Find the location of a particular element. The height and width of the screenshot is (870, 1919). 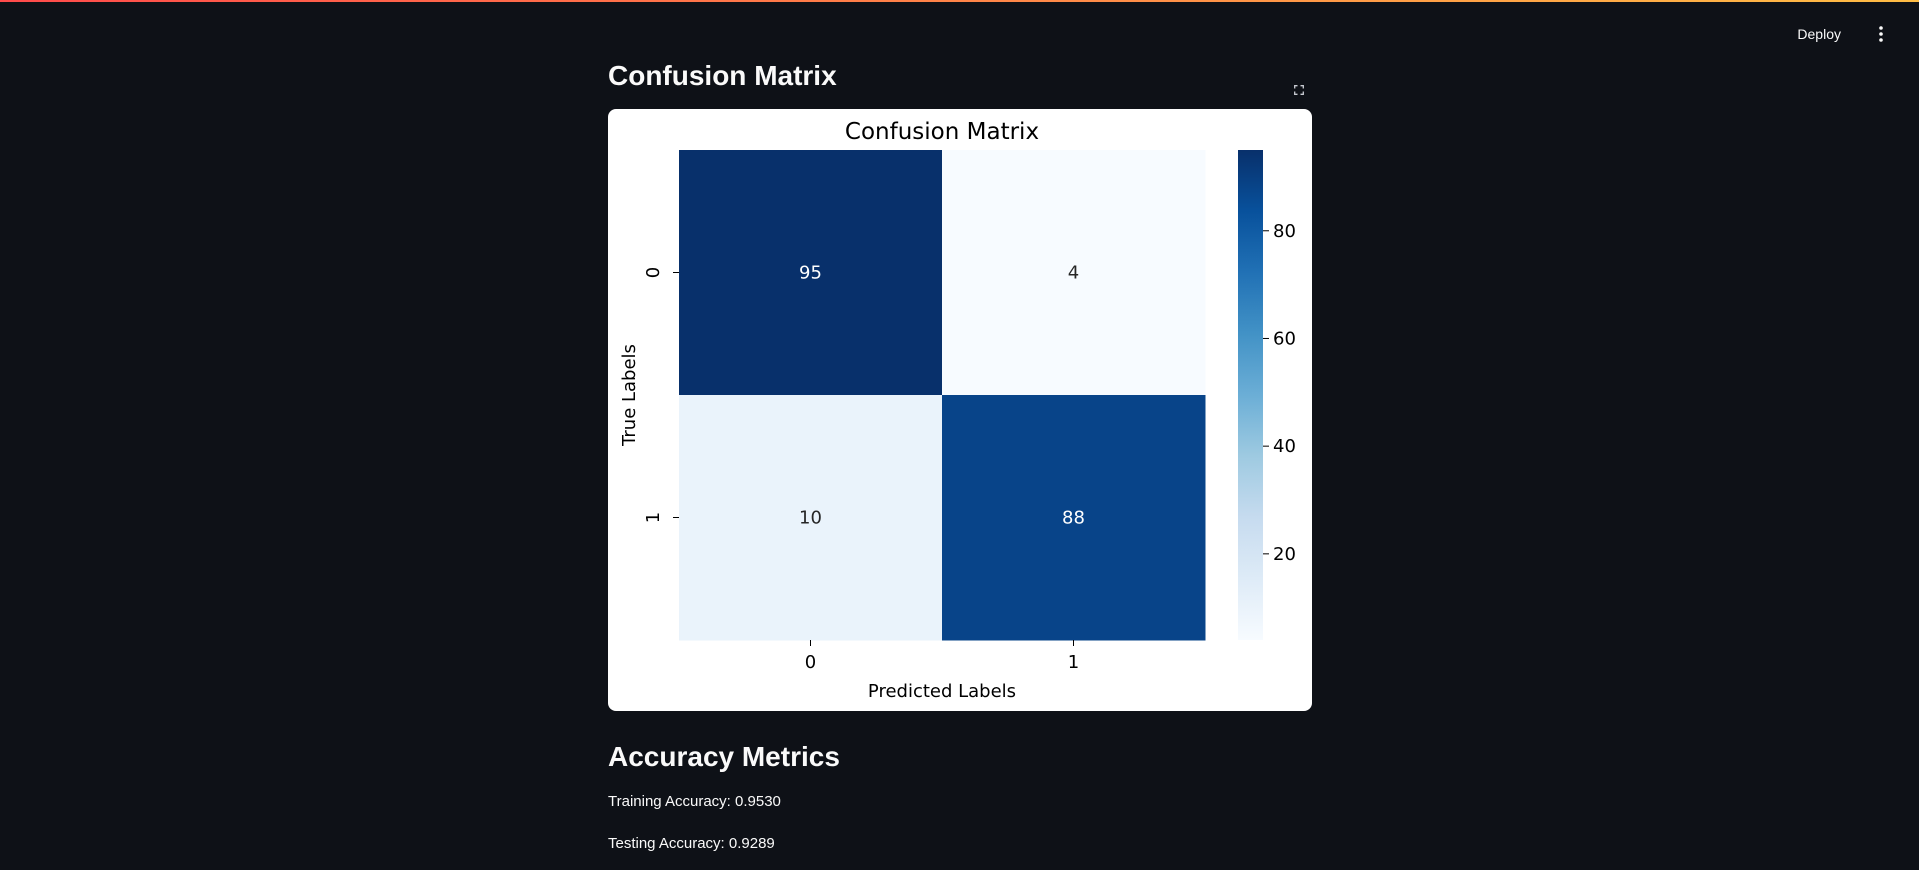

x-axis-label: Predicted Labels is located at coordinates (942, 691).